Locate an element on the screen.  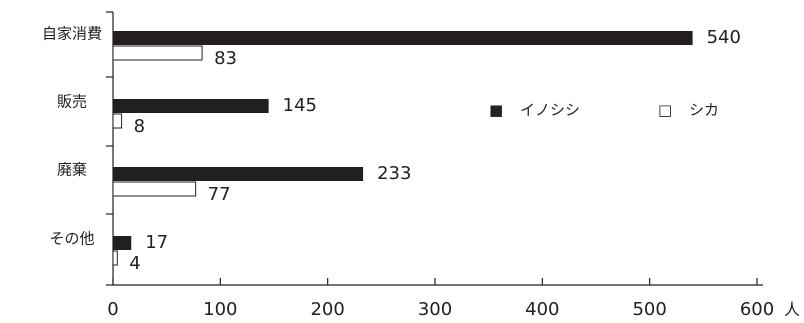
value-label: 83 is located at coordinates (225, 58).